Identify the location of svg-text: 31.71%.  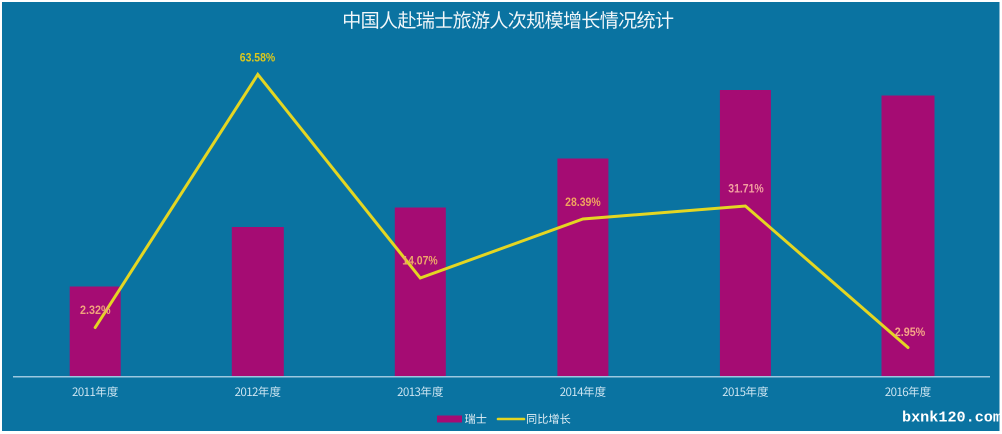
(746, 189).